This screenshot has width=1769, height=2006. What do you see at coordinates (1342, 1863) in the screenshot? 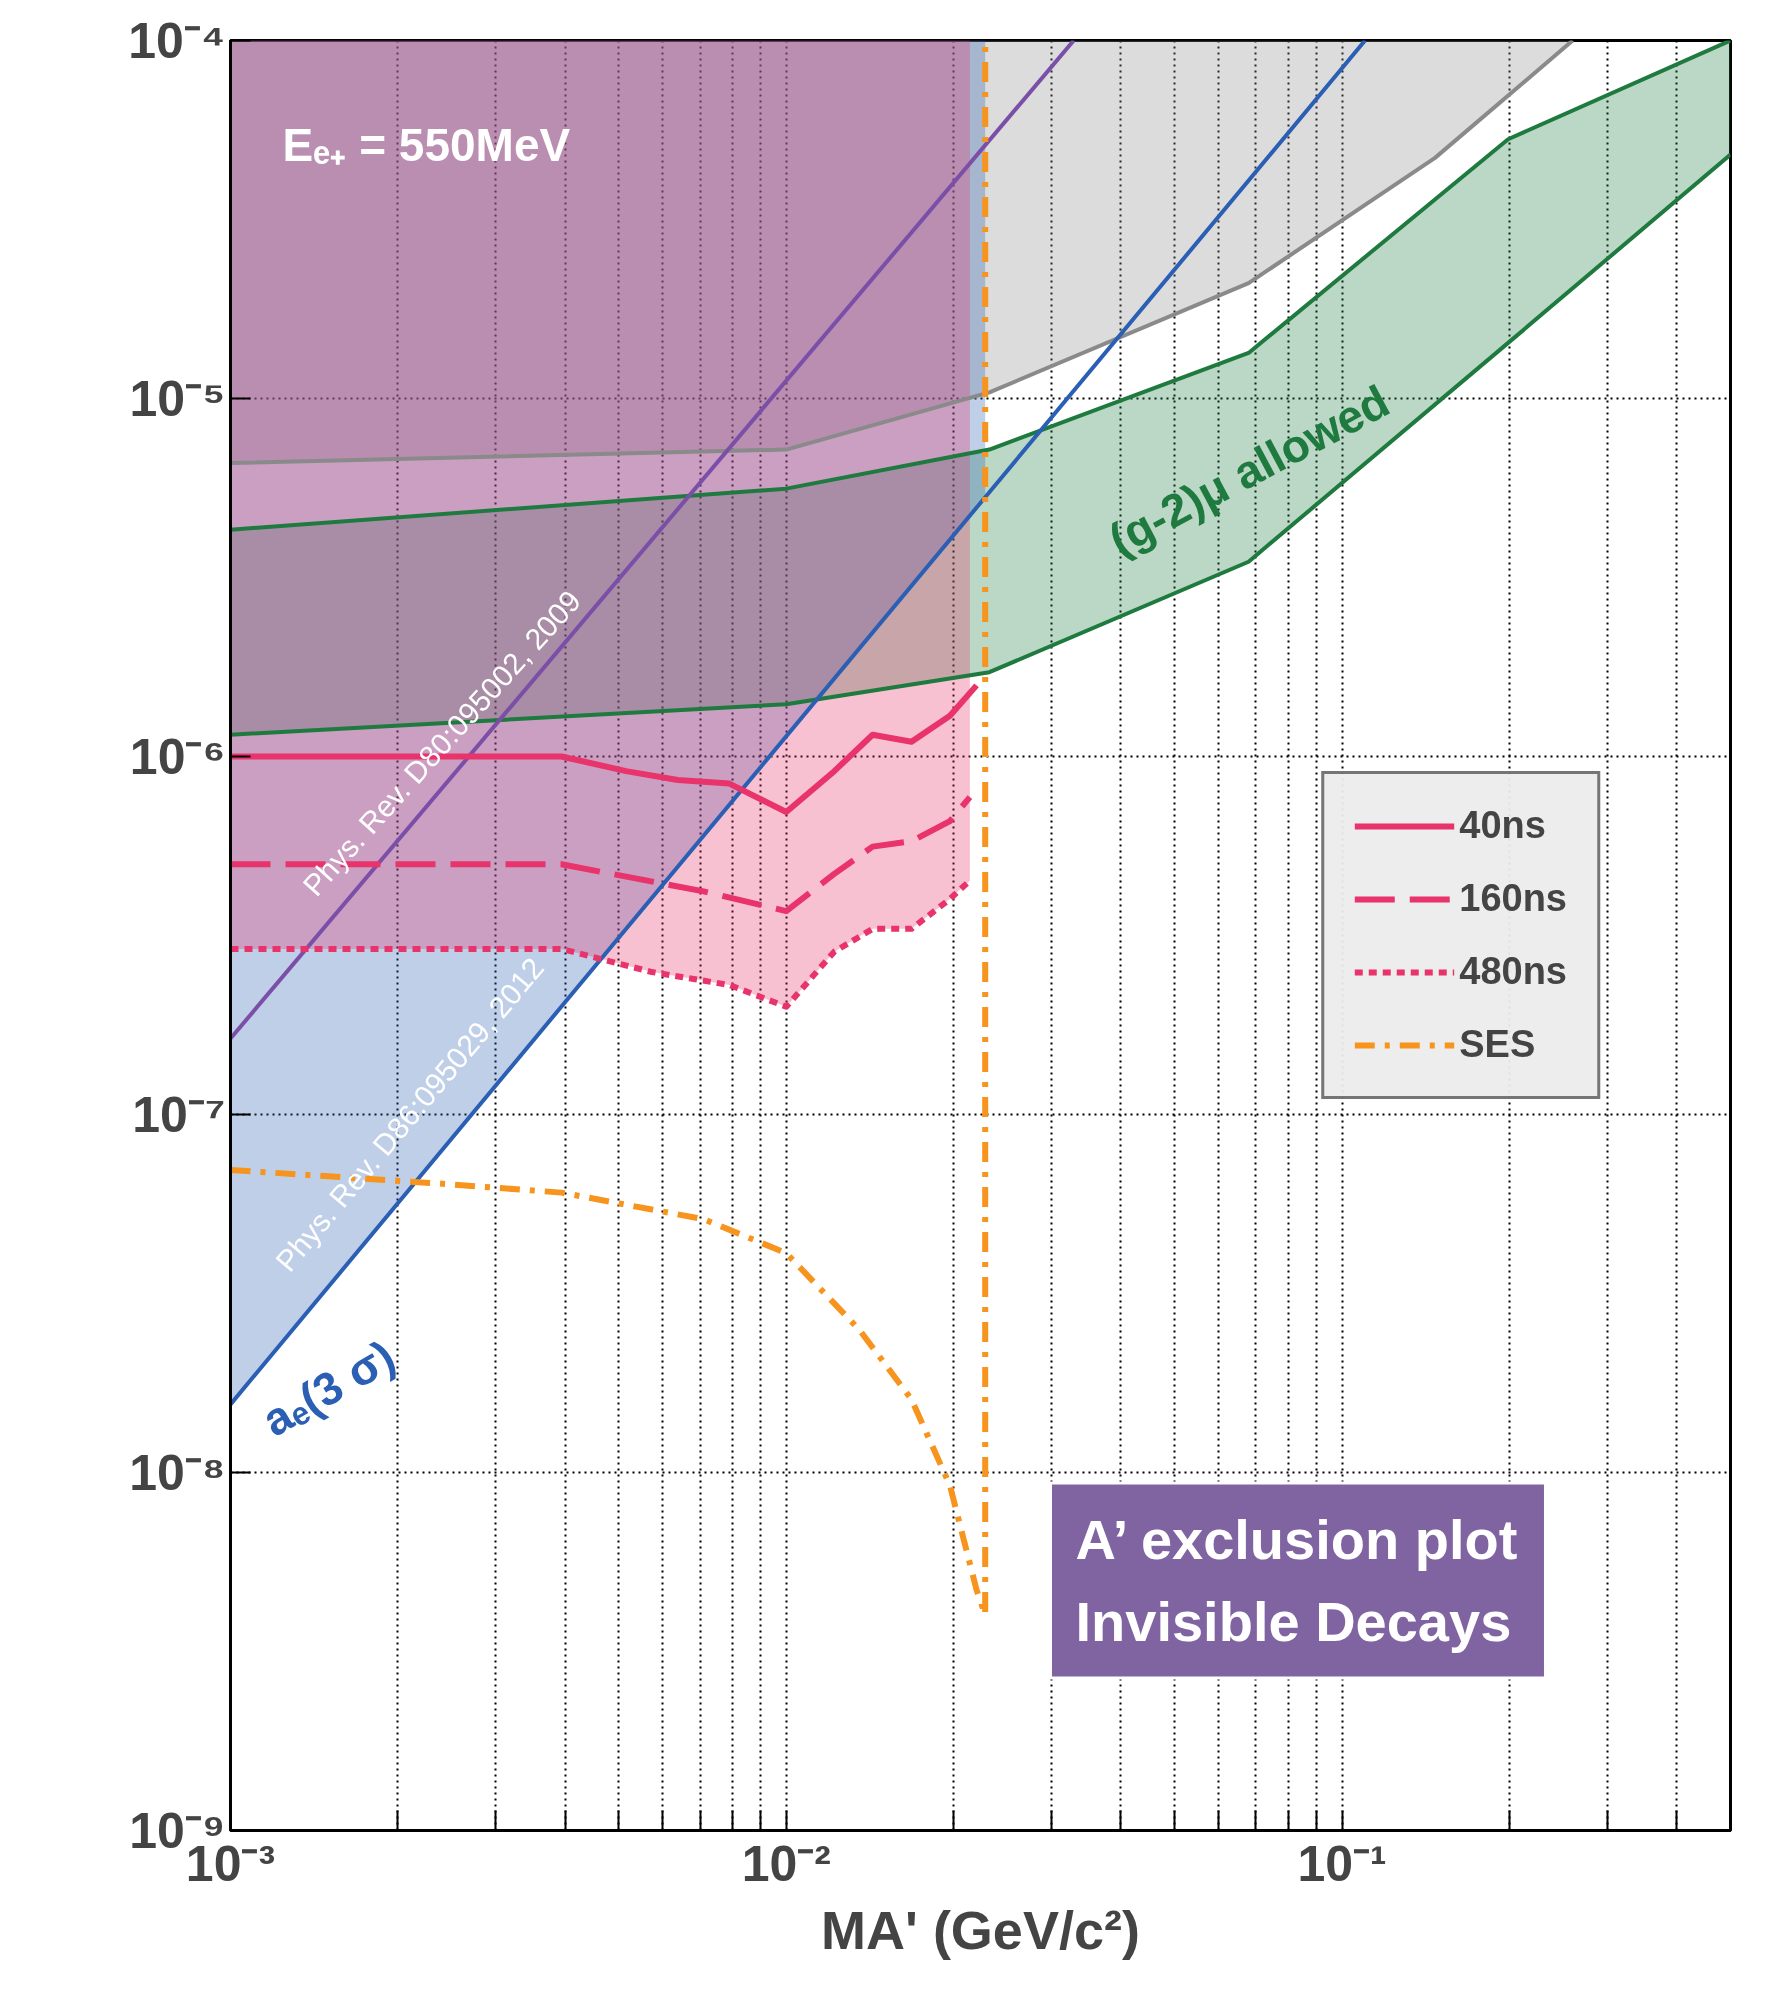
I see `x-tick-label: 10⁻¹` at bounding box center [1342, 1863].